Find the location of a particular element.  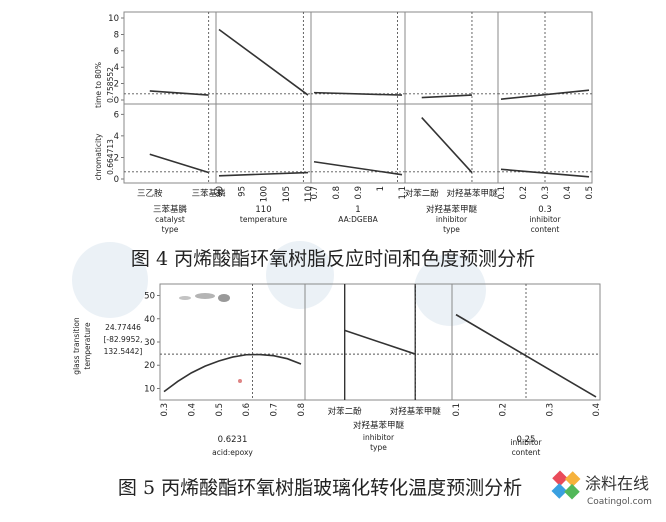

x-tick-label: 110 is located at coordinates (309, 194).